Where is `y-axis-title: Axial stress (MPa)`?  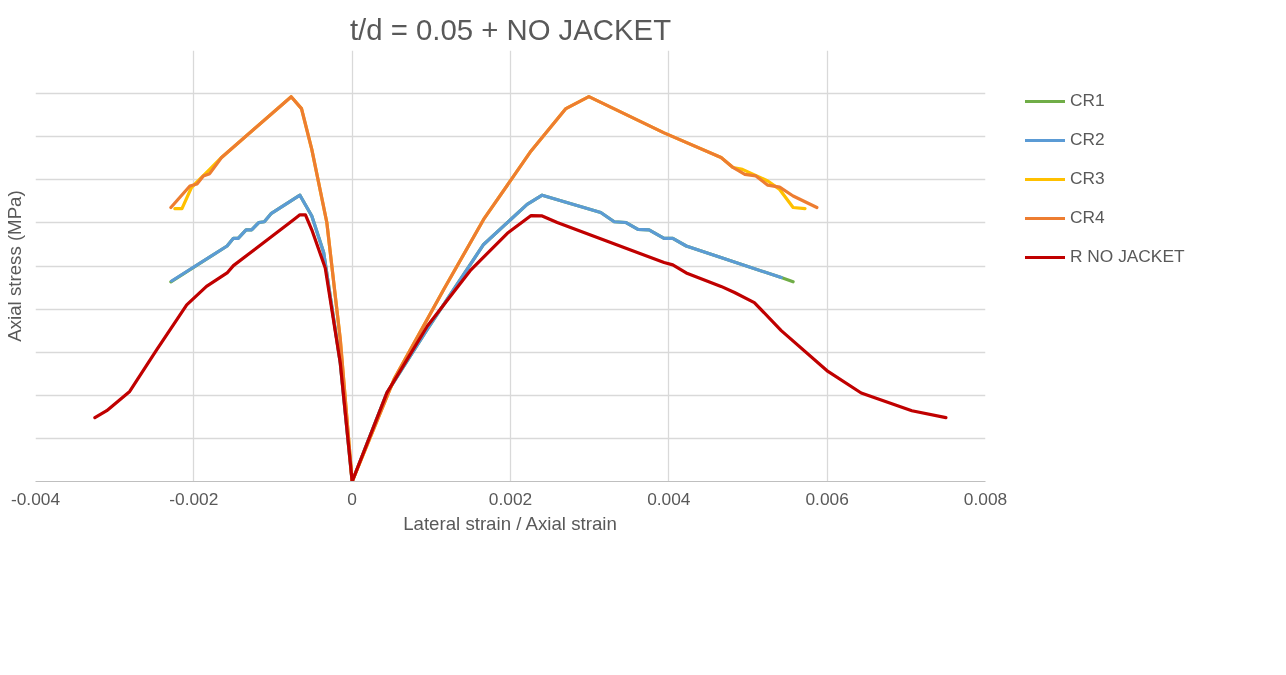
y-axis-title: Axial stress (MPa) is located at coordinates (14, 266).